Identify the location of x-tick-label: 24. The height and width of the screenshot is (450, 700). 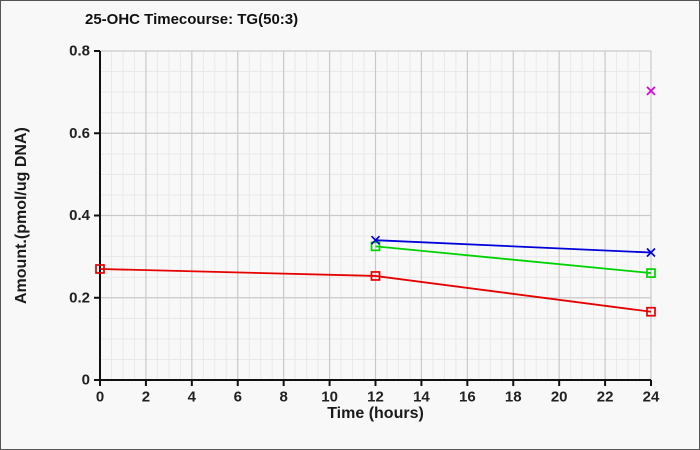
(651, 396).